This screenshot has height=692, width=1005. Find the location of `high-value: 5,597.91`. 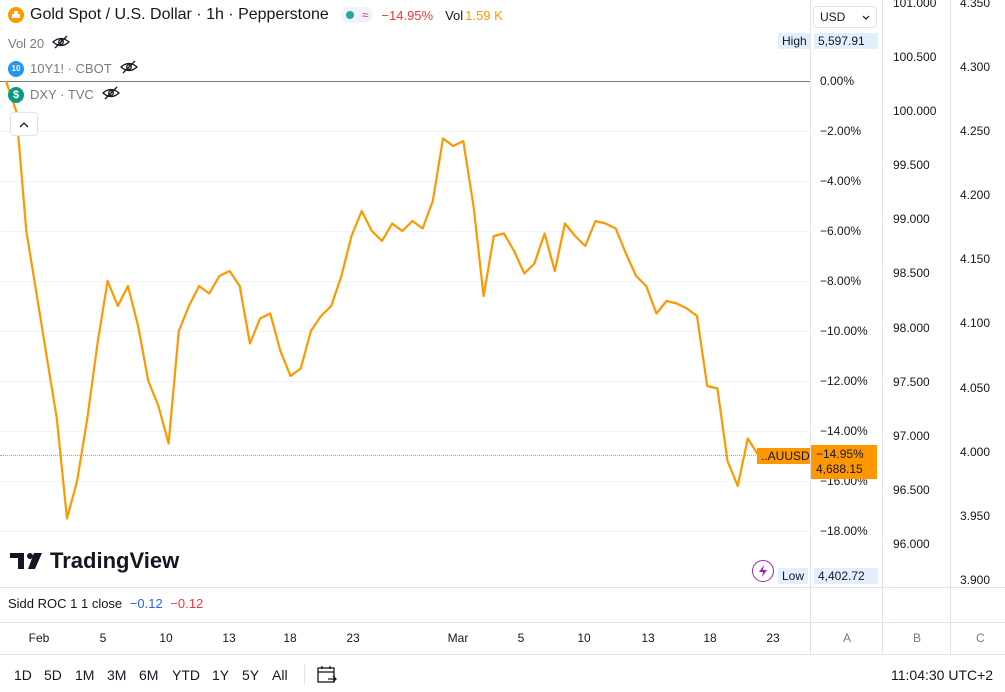

high-value: 5,597.91 is located at coordinates (846, 41).